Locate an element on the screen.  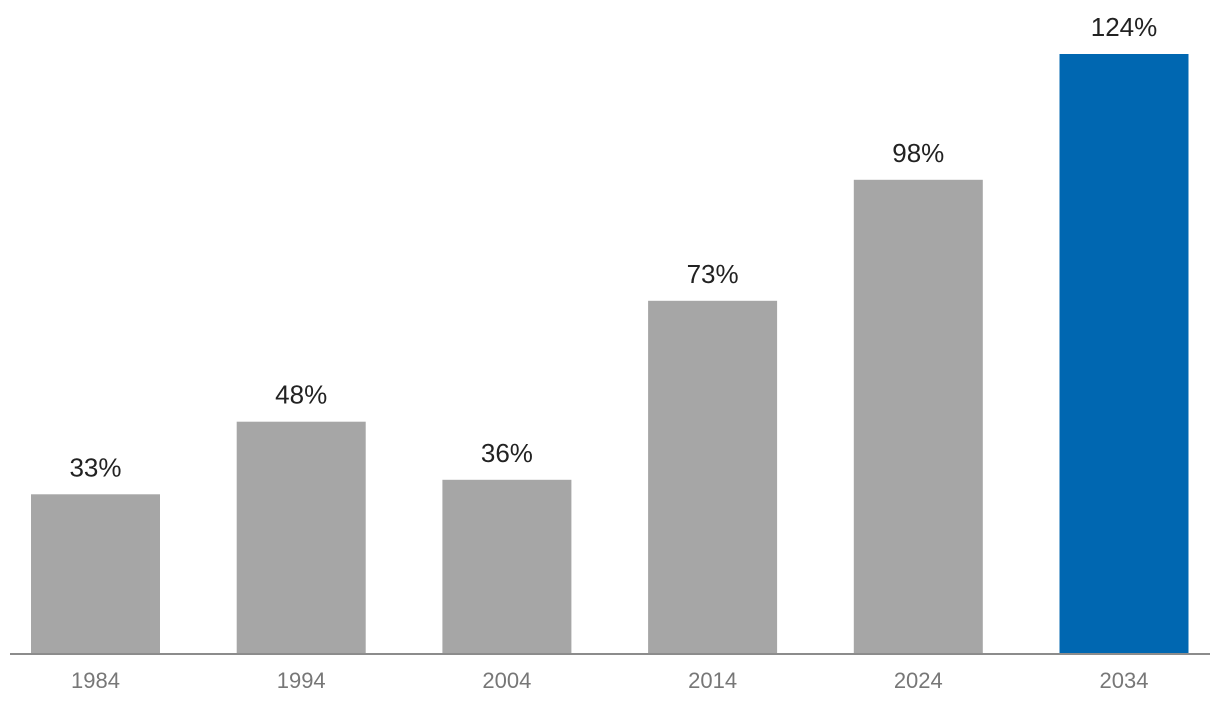
bar-2014 is located at coordinates (713, 477).